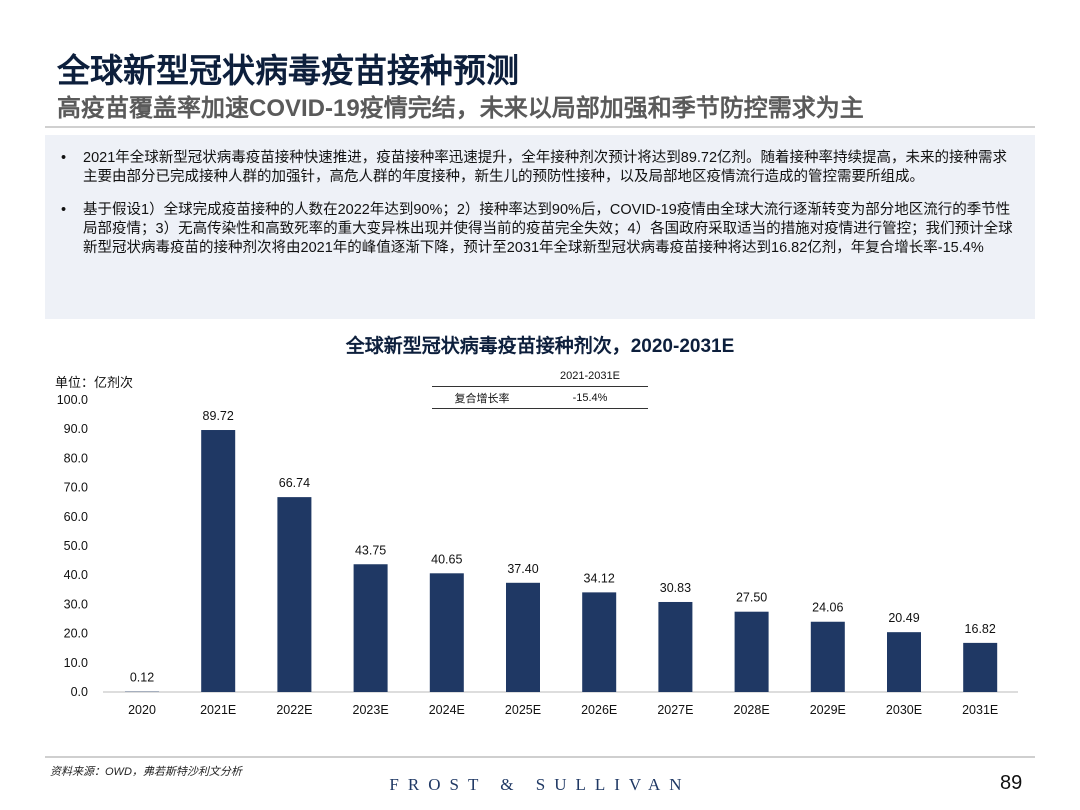  What do you see at coordinates (482, 398) in the screenshot?
I see `cagr-label: 复合增长率` at bounding box center [482, 398].